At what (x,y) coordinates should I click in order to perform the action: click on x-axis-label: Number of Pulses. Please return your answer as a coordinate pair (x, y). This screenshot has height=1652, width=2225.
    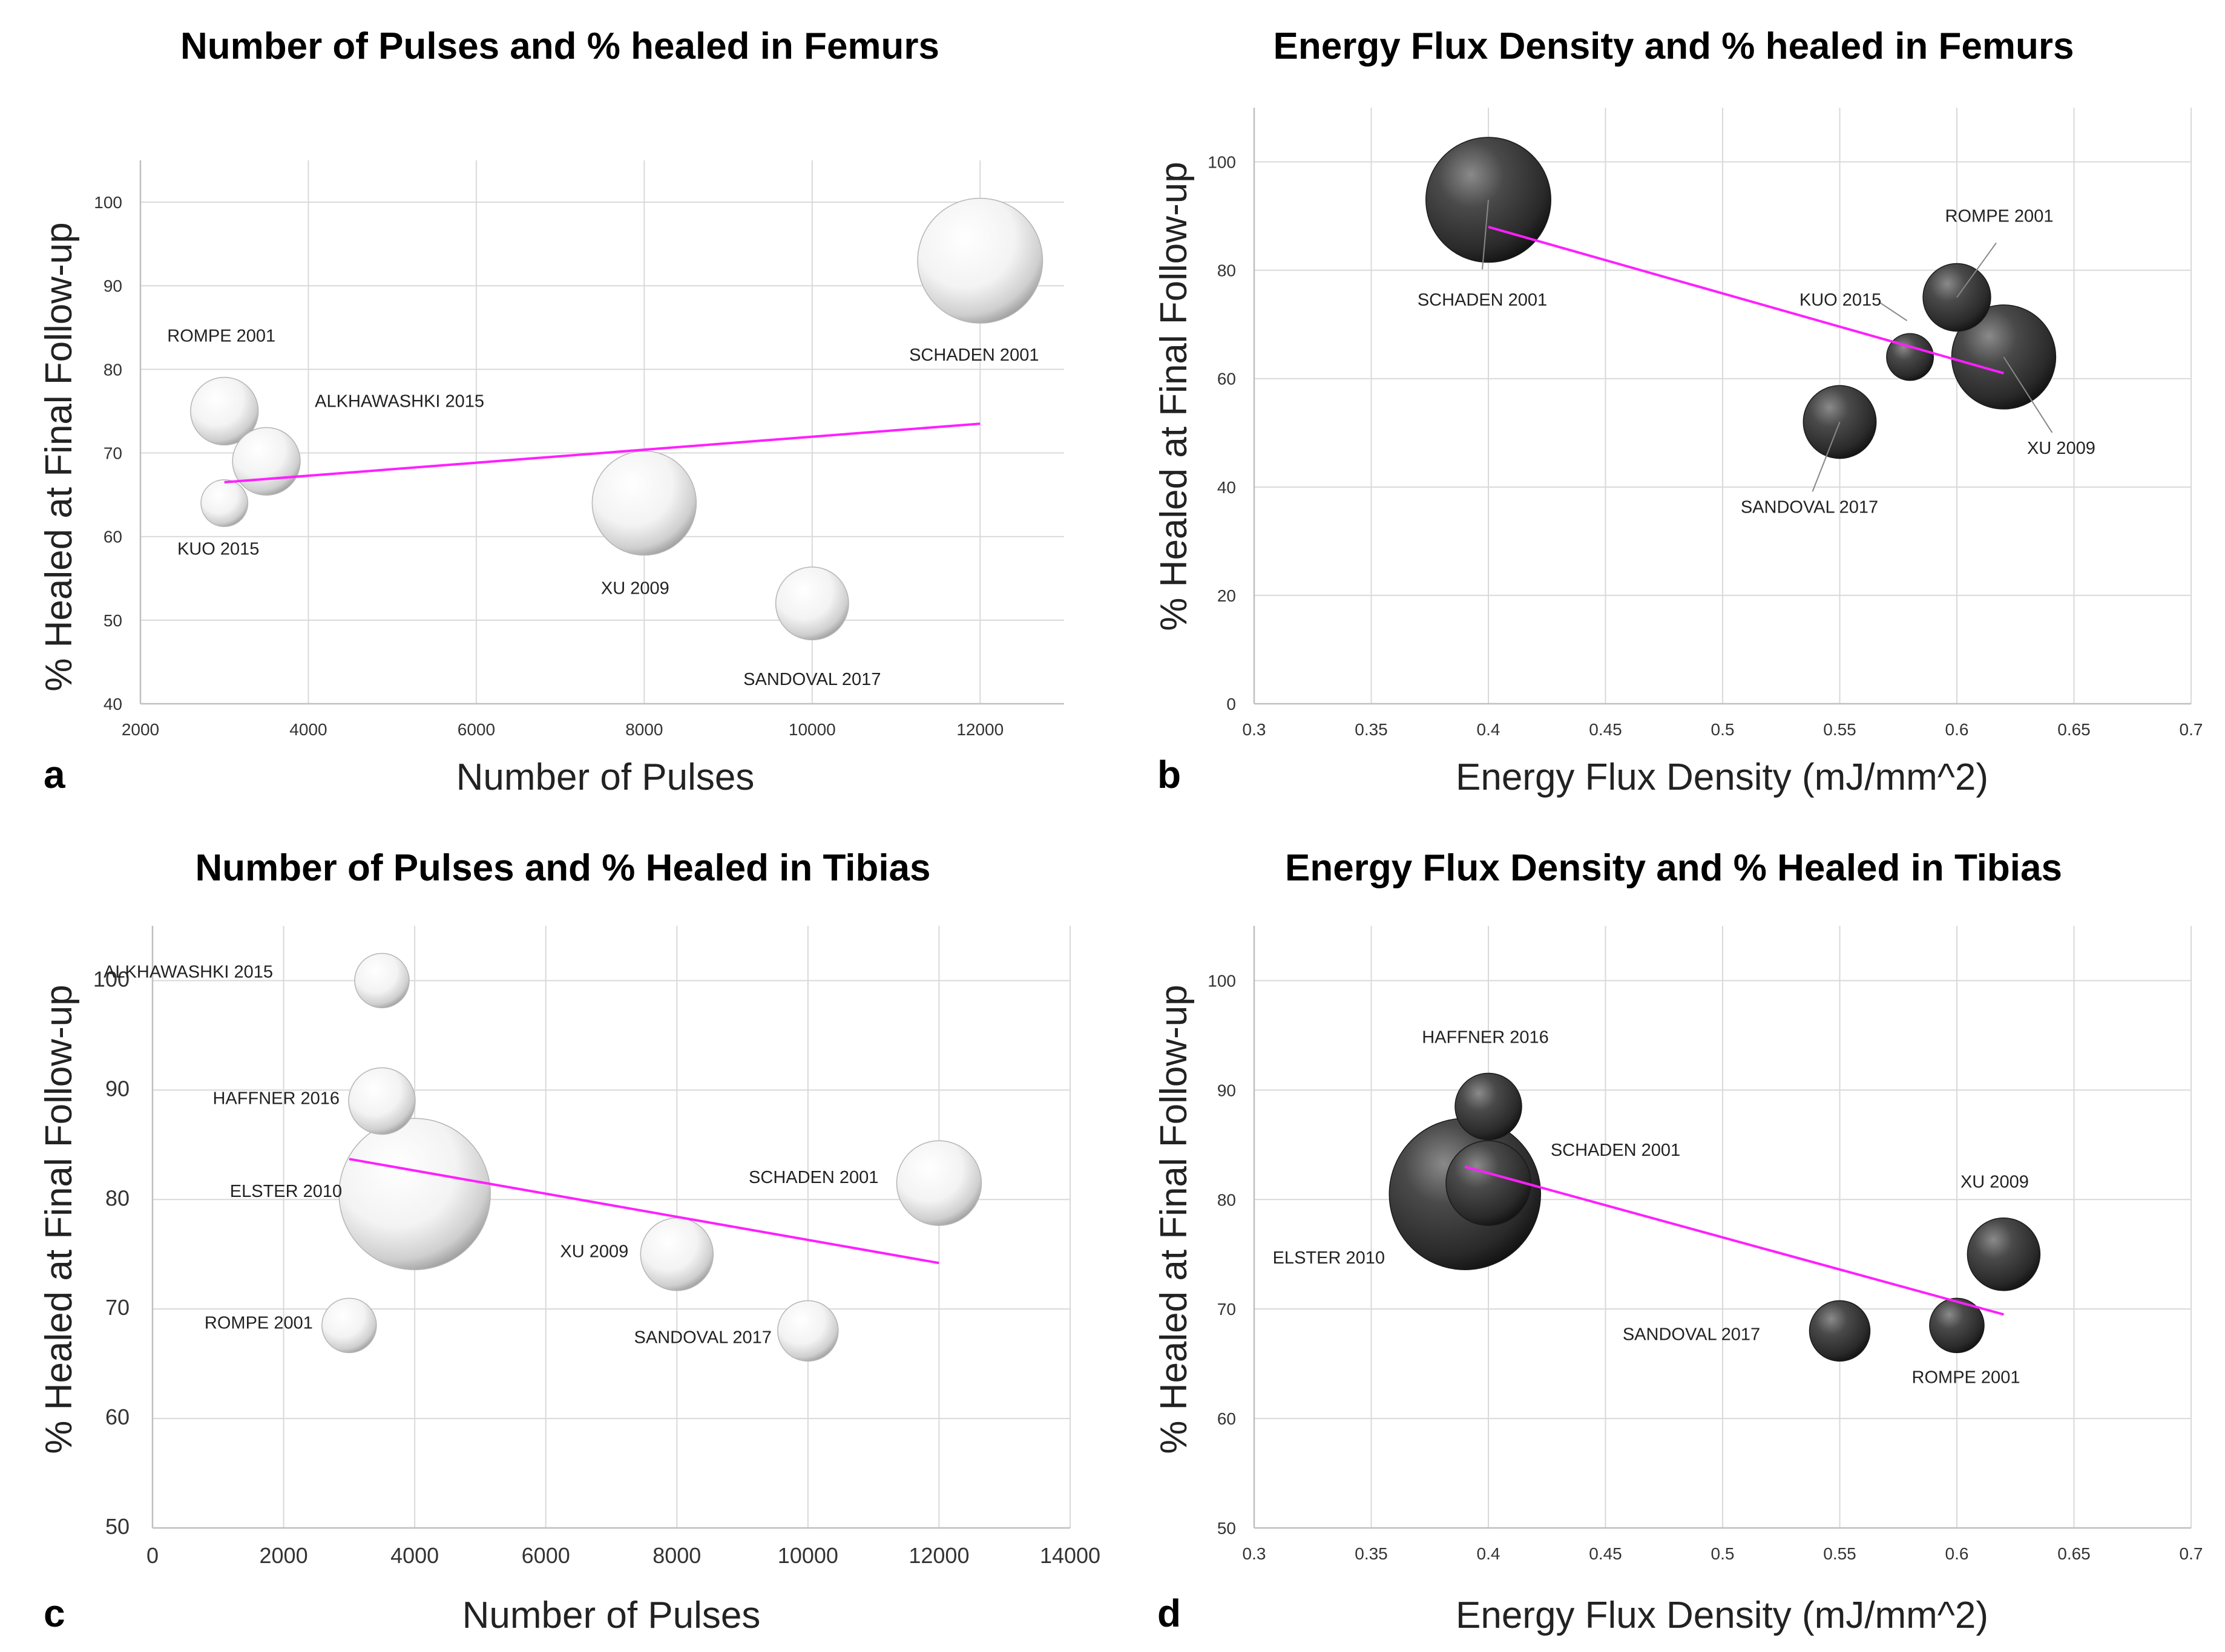
    Looking at the image, I should click on (611, 1615).